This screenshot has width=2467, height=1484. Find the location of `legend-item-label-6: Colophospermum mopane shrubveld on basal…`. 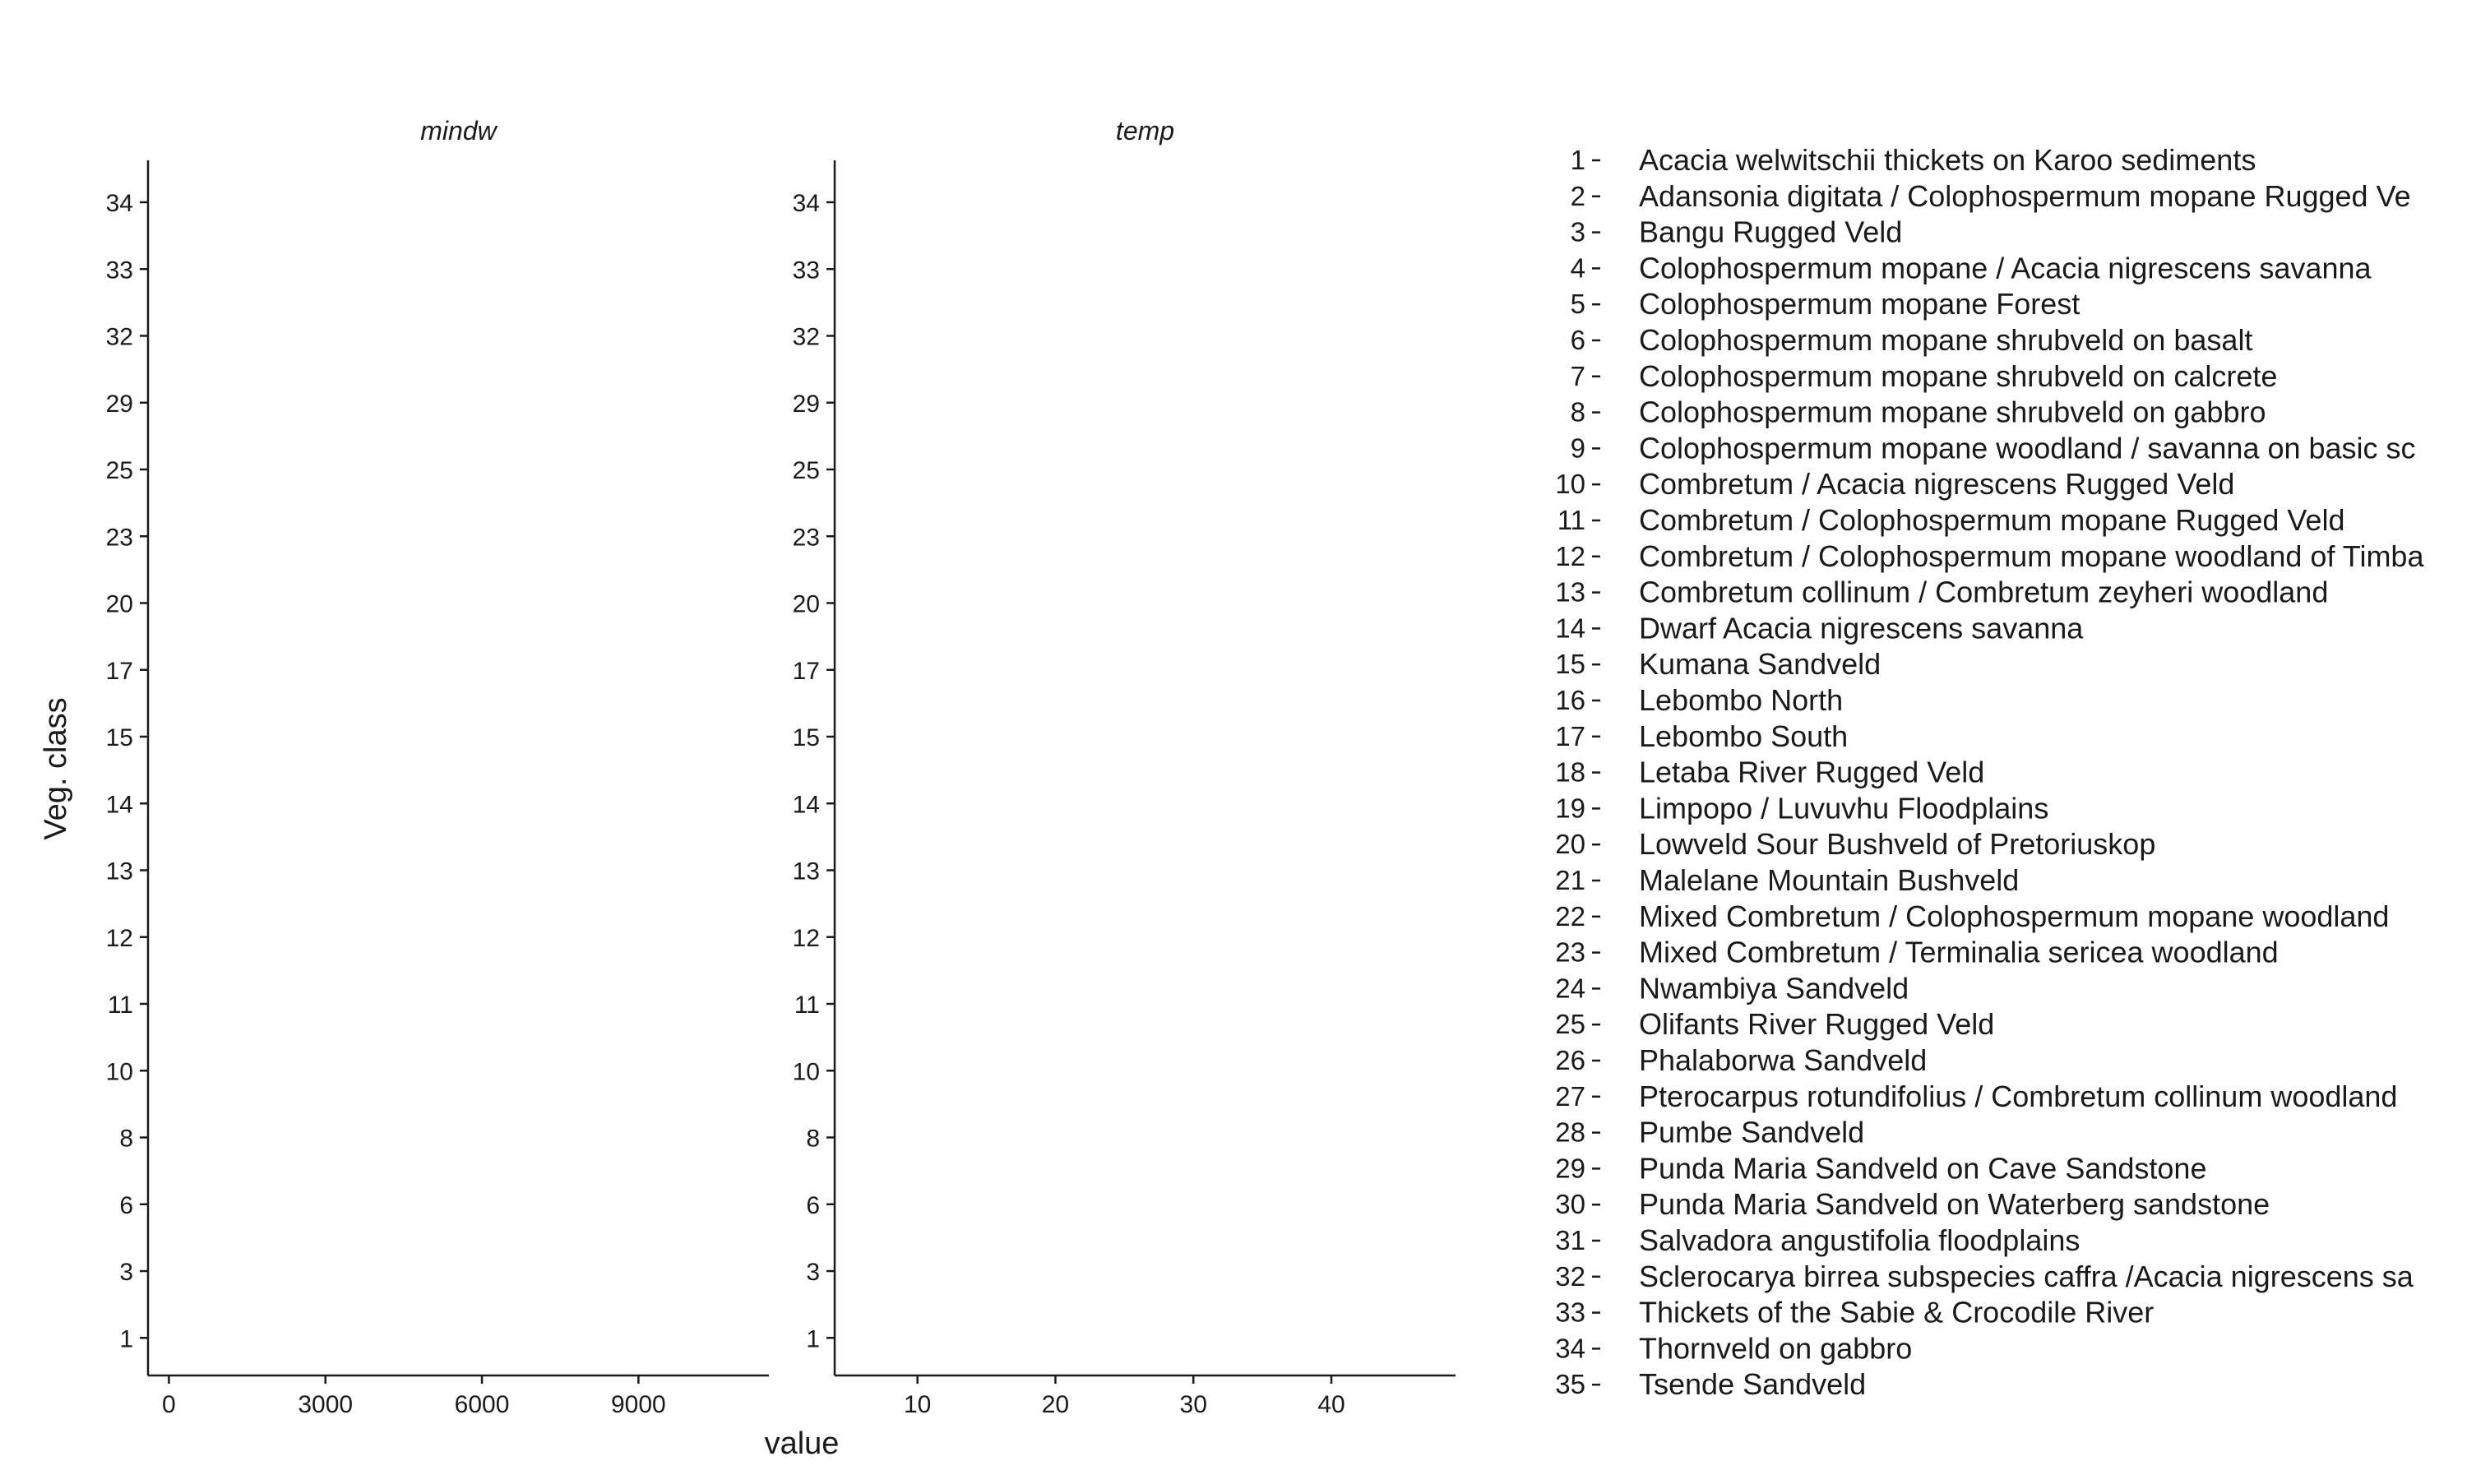

legend-item-label-6: Colophospermum mopane shrubveld on basal… is located at coordinates (1945, 340).